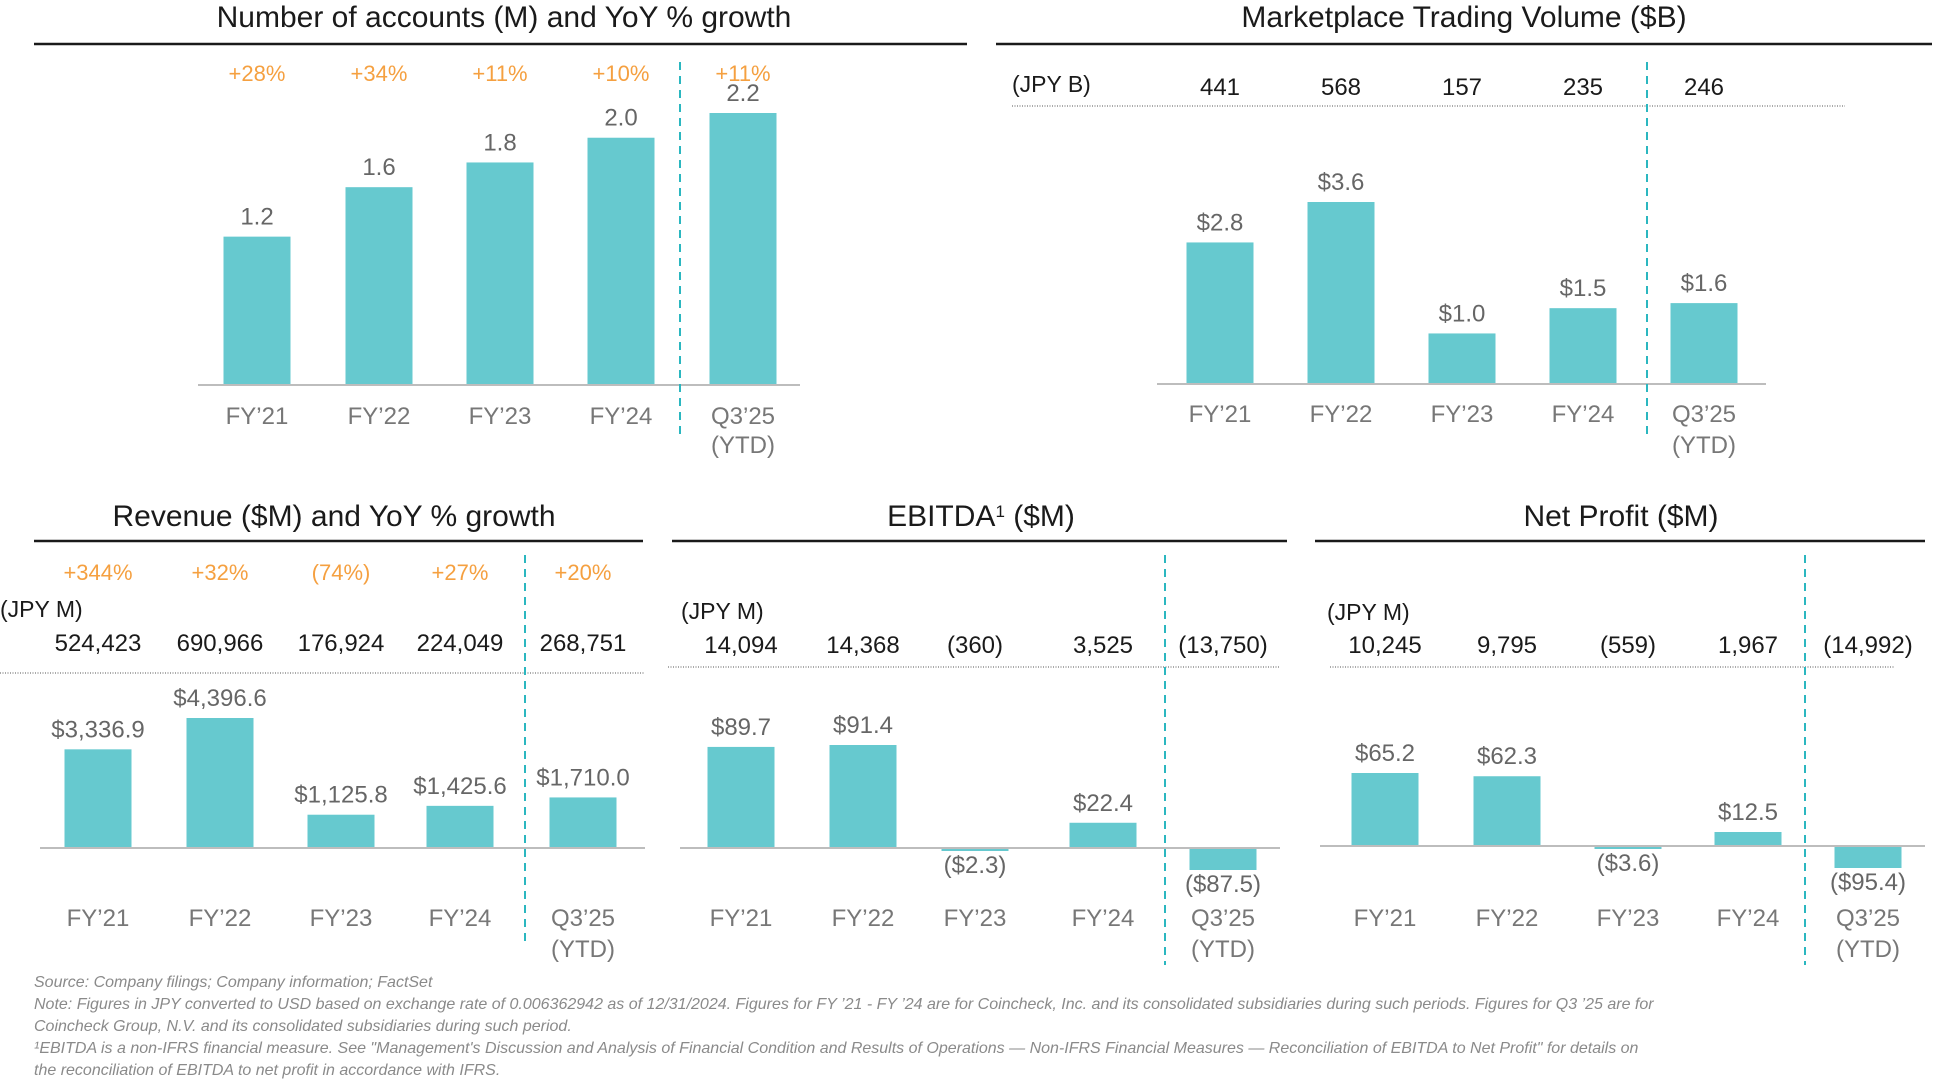  Describe the element at coordinates (504, 17) in the screenshot. I see `accounts-title: Number of accounts (M) and YoY % growth` at that location.